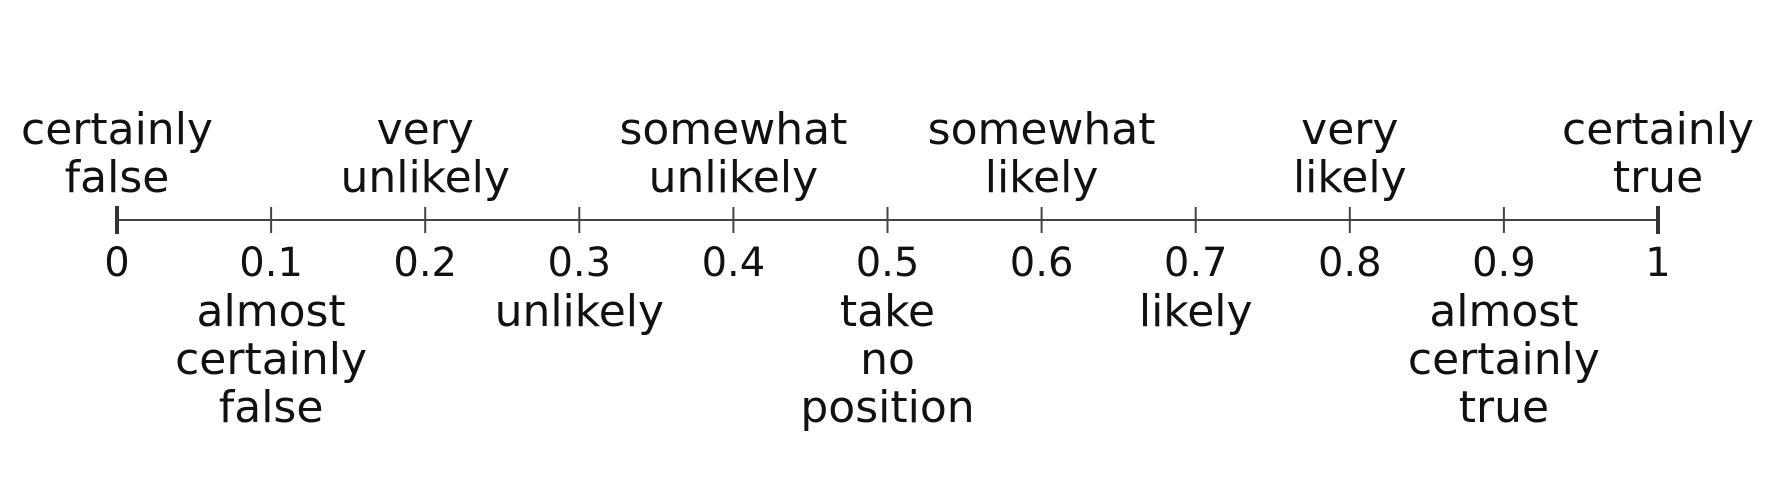  I want to click on tick-label-group: 0 0.1 0.2 0.3 0.4 0.5 0.6 0.7 0.8 0.9 1, so click(887, 263).